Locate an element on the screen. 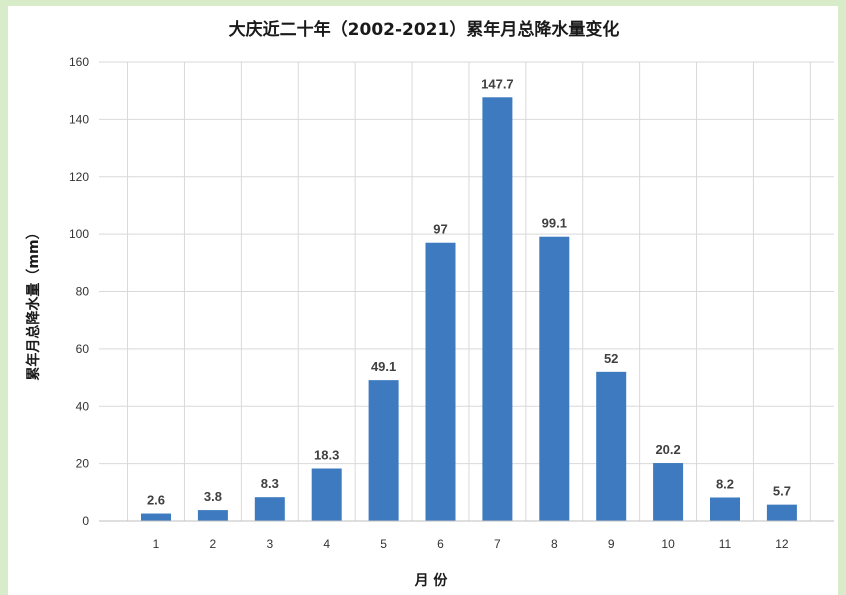 This screenshot has height=595, width=846. x-tick-label: 5 is located at coordinates (383, 544).